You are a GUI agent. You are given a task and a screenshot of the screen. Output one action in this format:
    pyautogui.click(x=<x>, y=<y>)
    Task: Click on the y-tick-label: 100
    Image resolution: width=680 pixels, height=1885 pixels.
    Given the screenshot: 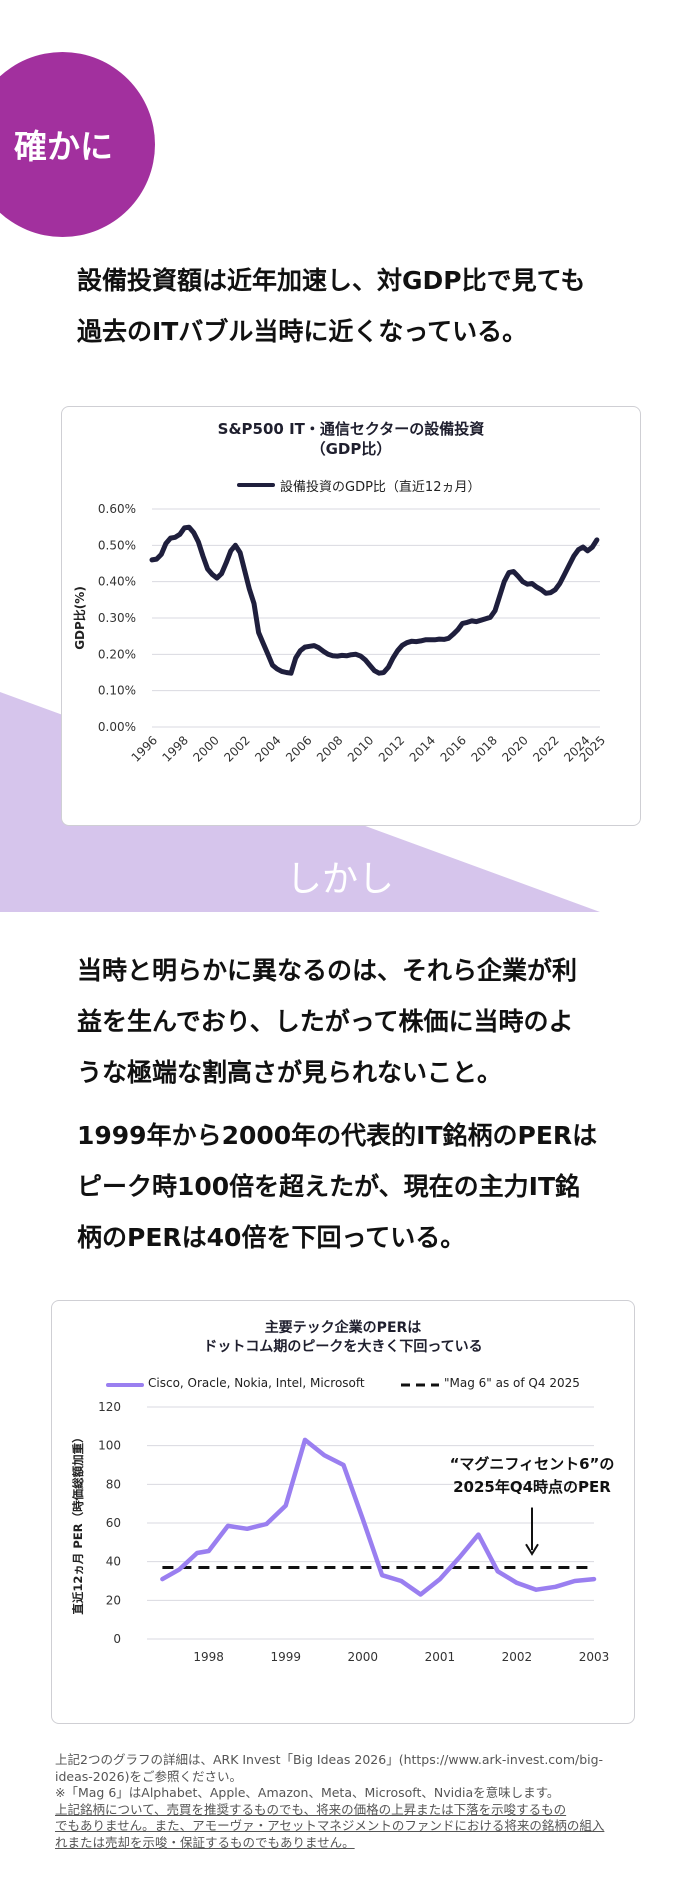 What is the action you would take?
    pyautogui.click(x=109, y=1446)
    